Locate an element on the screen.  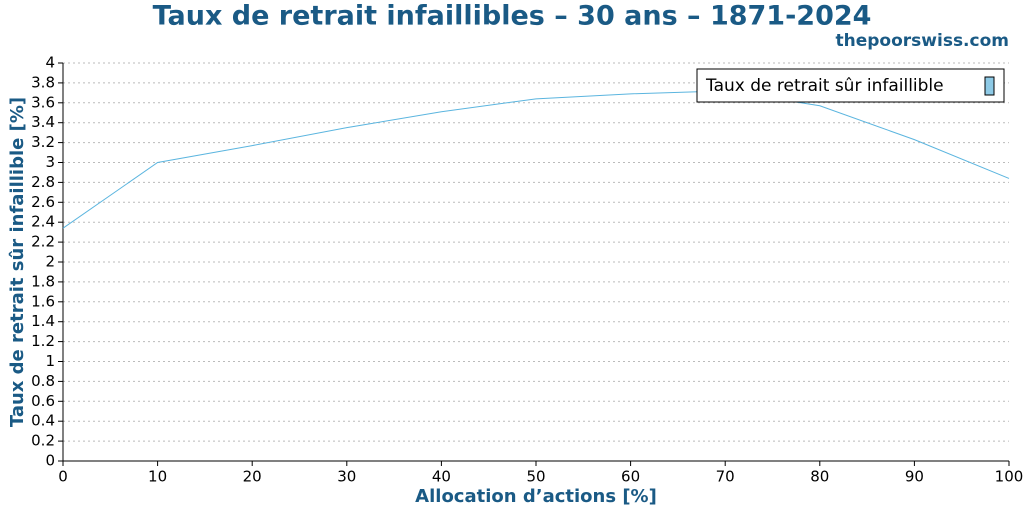
y-tick-label: 3.8 is located at coordinates (43, 82).